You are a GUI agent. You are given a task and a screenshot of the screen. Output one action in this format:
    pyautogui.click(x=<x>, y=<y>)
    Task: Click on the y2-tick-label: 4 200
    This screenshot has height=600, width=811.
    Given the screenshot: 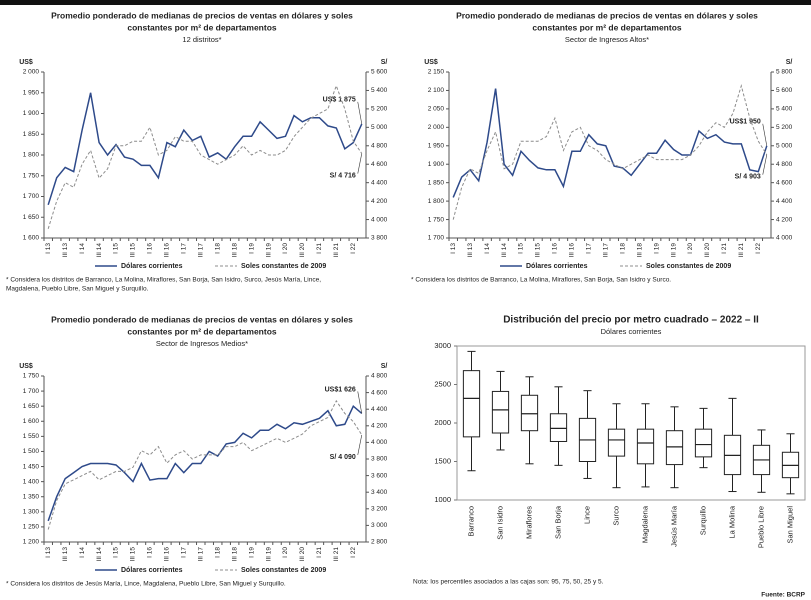 What is the action you would take?
    pyautogui.click(x=379, y=426)
    